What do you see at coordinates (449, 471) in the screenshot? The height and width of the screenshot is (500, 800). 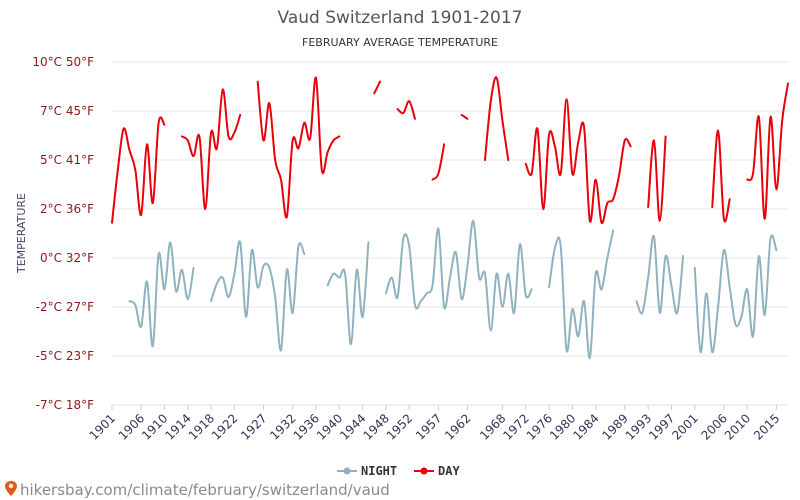 I see `legend-day-label: DAY` at bounding box center [449, 471].